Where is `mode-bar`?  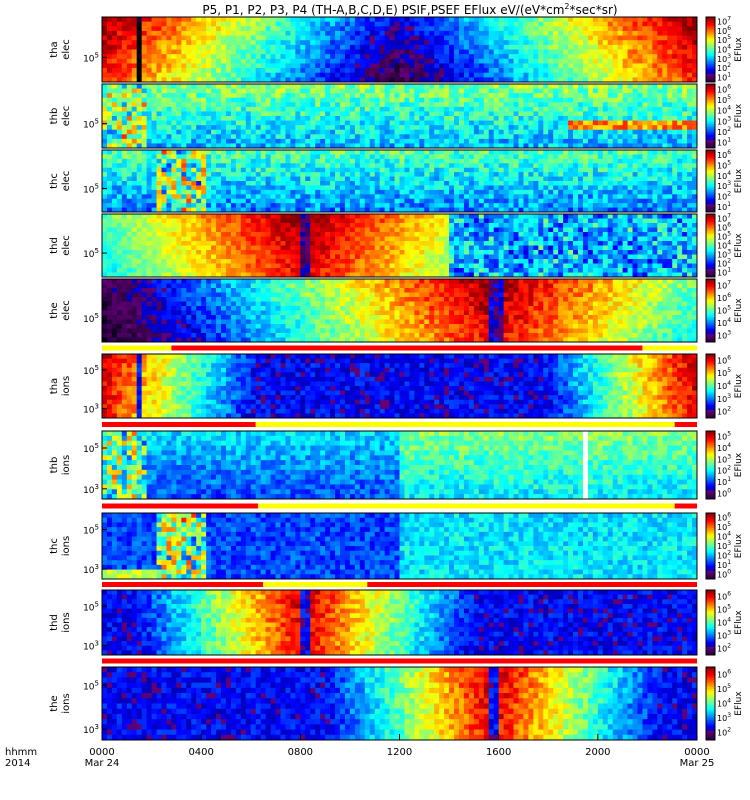
mode-bar is located at coordinates (399, 424).